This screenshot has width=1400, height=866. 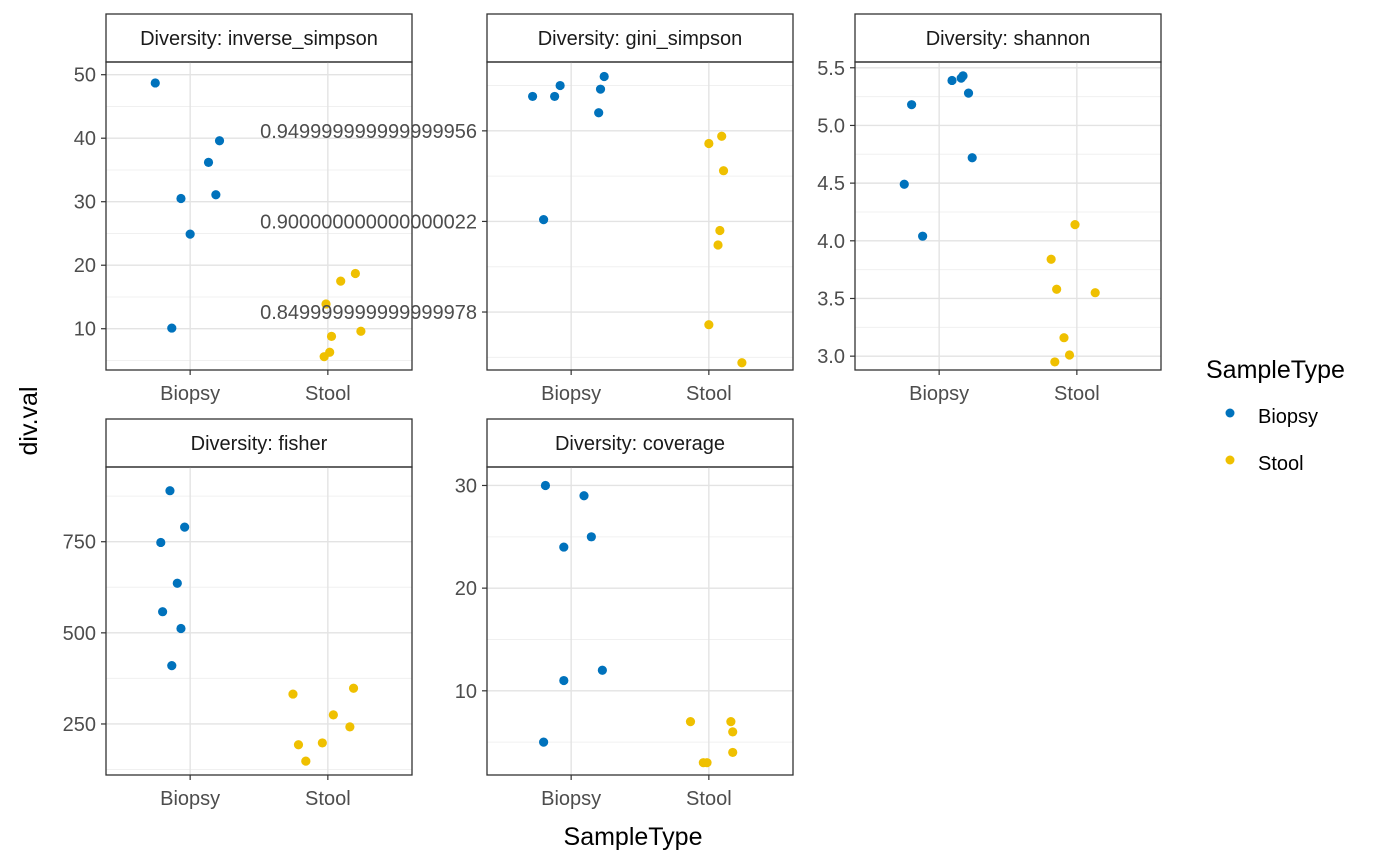 What do you see at coordinates (633, 837) in the screenshot?
I see `x-axis-title: SampleType` at bounding box center [633, 837].